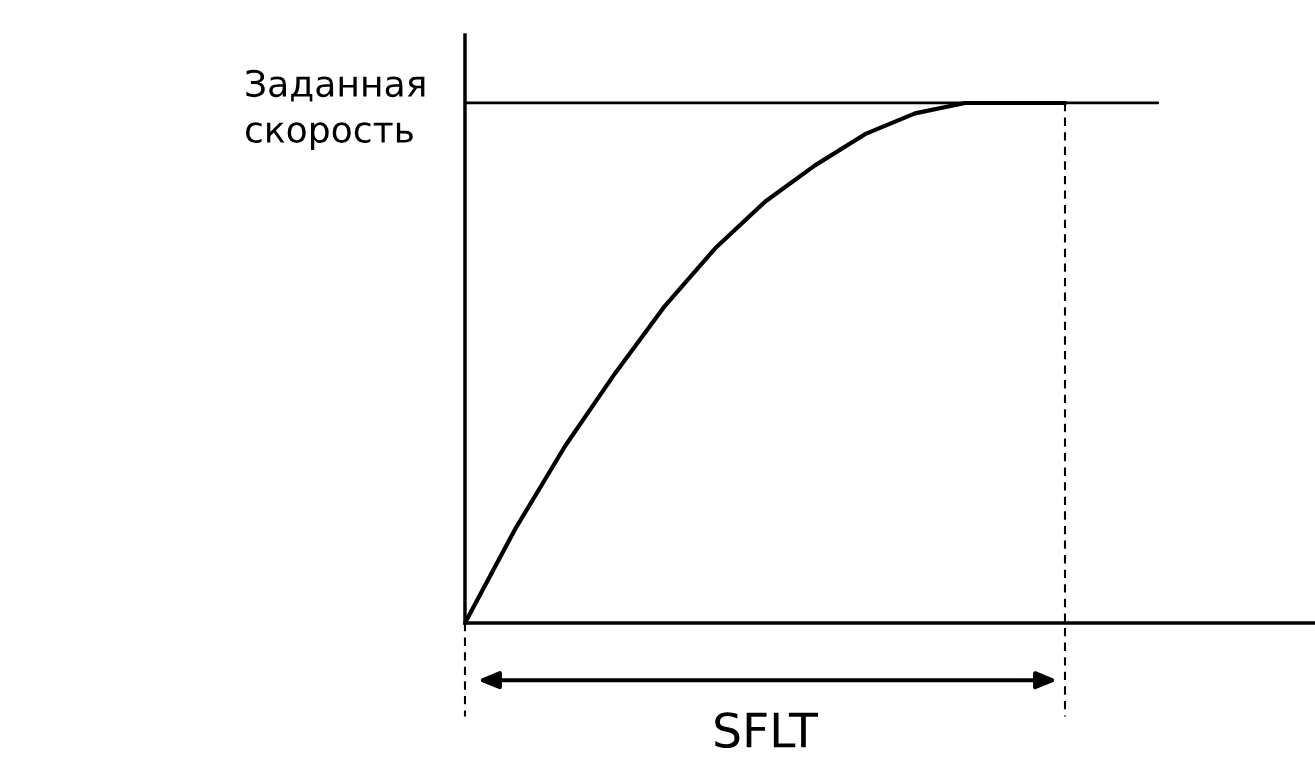  I want to click on text: SFLT, so click(767, 730).